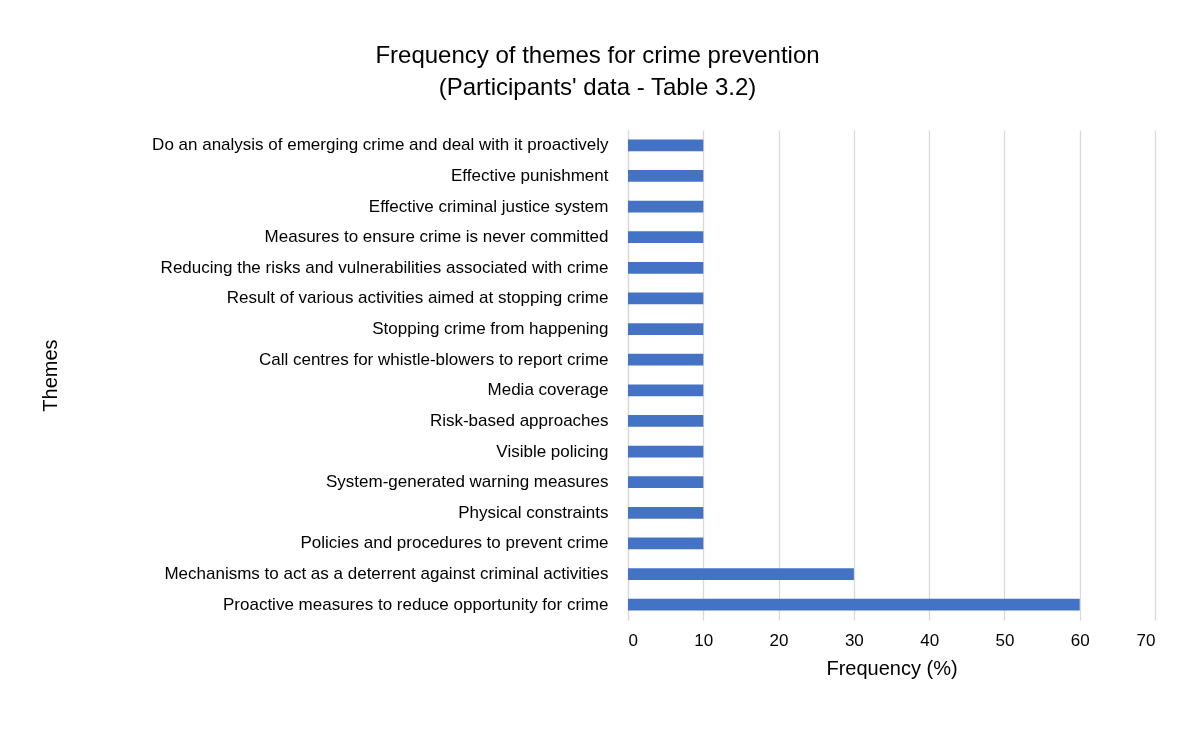 This screenshot has height=736, width=1192. I want to click on y-tick-label: Stopping crime from happening, so click(490, 329).